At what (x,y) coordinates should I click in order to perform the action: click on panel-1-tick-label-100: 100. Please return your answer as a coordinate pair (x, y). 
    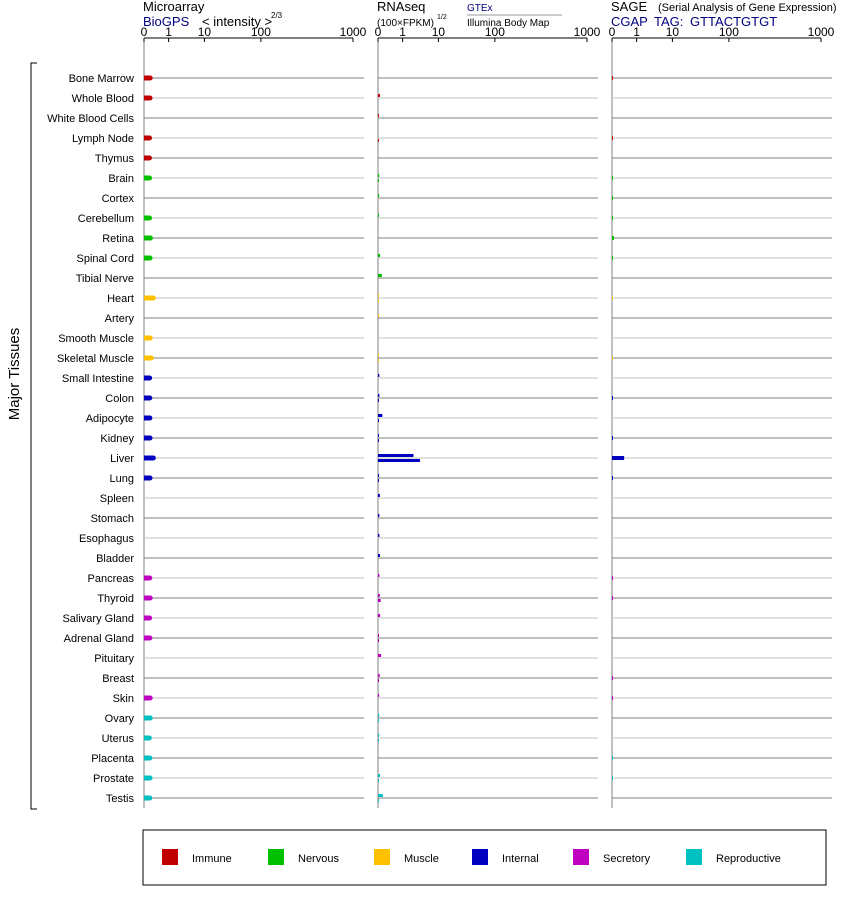
    Looking at the image, I should click on (495, 32).